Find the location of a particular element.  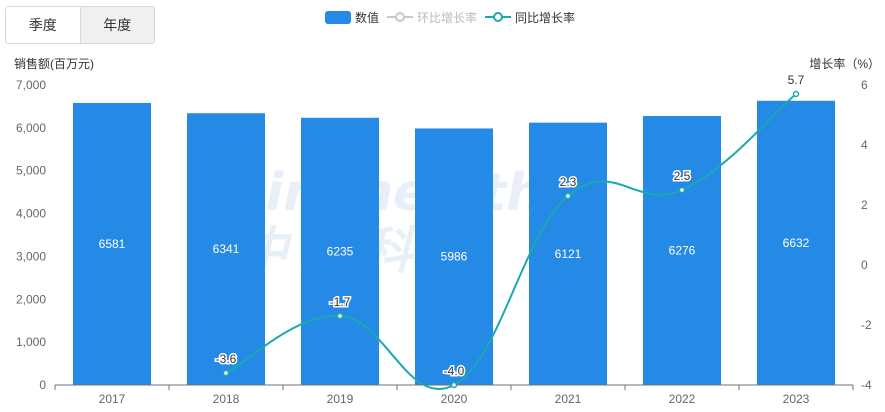

y-tick-left: 6,000 is located at coordinates (31, 128).